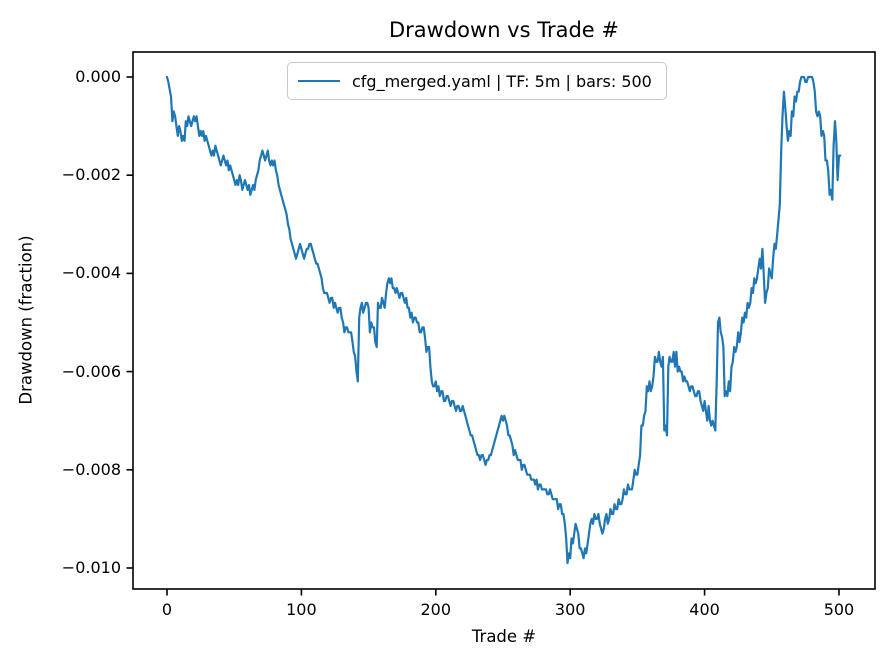 The height and width of the screenshot is (672, 896). What do you see at coordinates (26, 320) in the screenshot?
I see `y-axis-label: Drawdown (fraction)` at bounding box center [26, 320].